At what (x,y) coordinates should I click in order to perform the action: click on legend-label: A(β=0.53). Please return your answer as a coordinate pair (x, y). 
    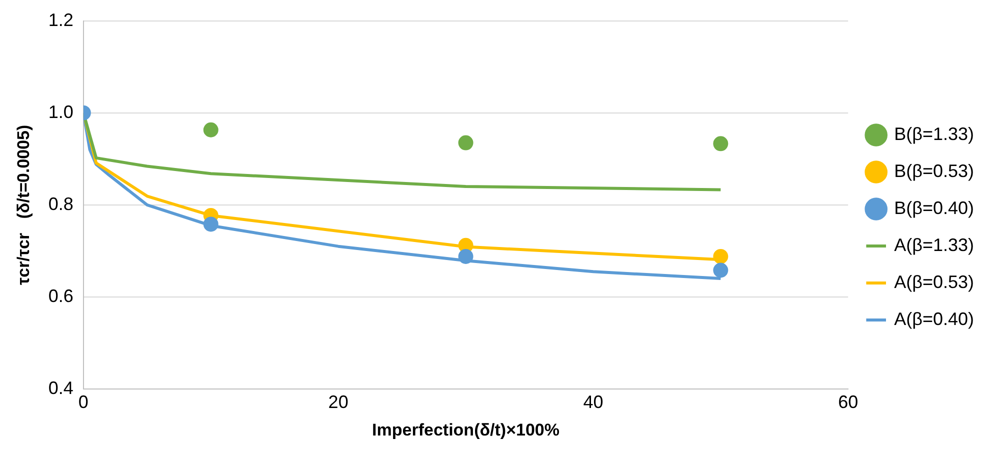
    Looking at the image, I should click on (934, 282).